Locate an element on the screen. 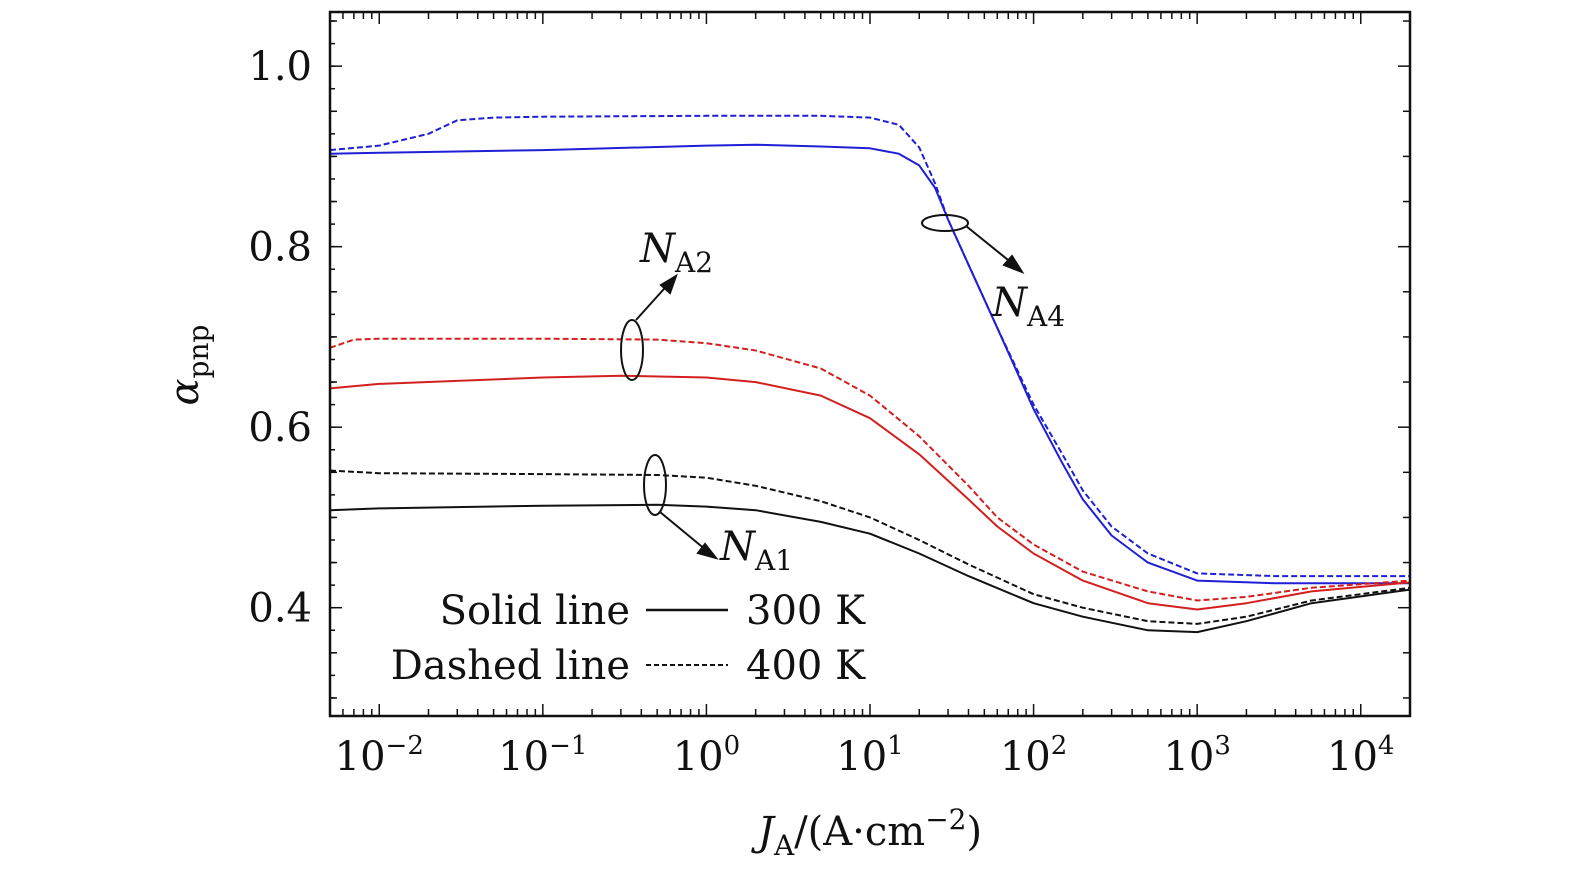 Image resolution: width=1575 pixels, height=876 pixels. legend-dashed-value: 400 K is located at coordinates (806, 666).